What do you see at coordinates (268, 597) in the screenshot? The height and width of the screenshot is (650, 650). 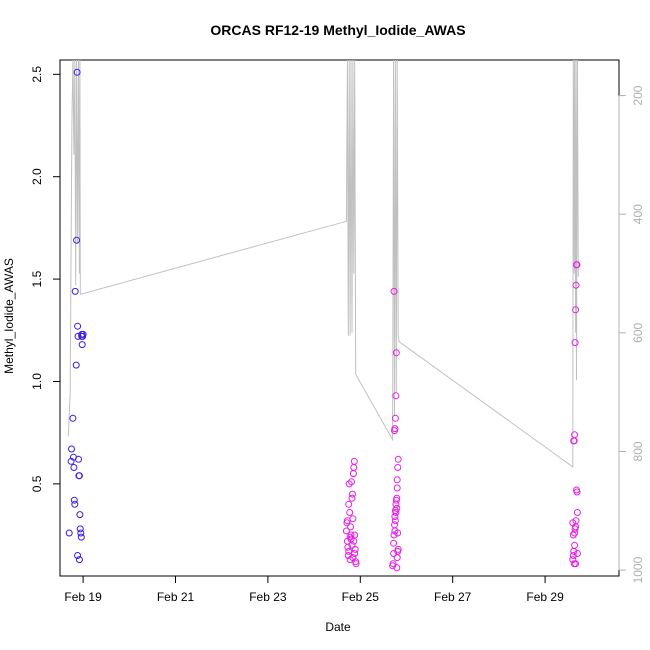 I see `x-tick-label: Feb 23` at bounding box center [268, 597].